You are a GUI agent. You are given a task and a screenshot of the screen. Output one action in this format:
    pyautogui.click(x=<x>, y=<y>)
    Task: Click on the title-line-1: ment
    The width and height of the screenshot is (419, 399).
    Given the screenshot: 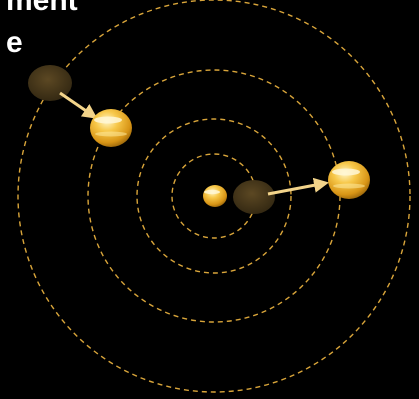 What is the action you would take?
    pyautogui.click(x=42, y=8)
    